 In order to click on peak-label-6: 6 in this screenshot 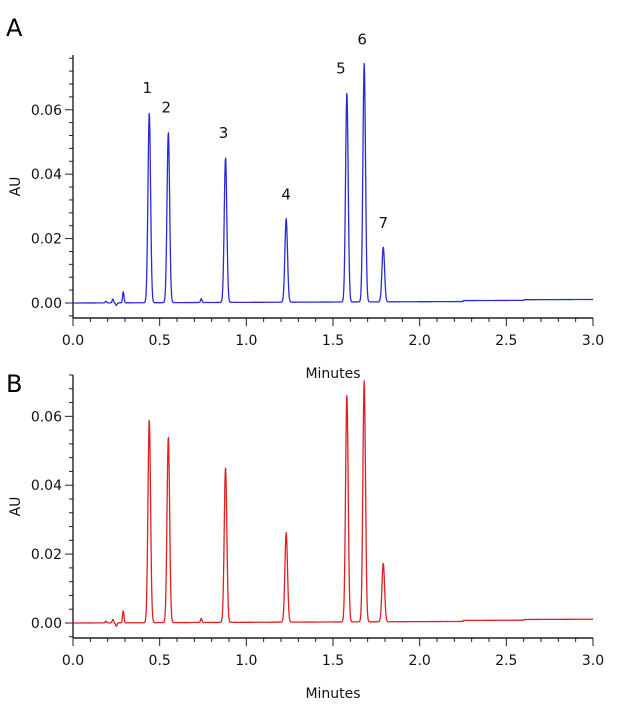, I will do `click(362, 40)`.